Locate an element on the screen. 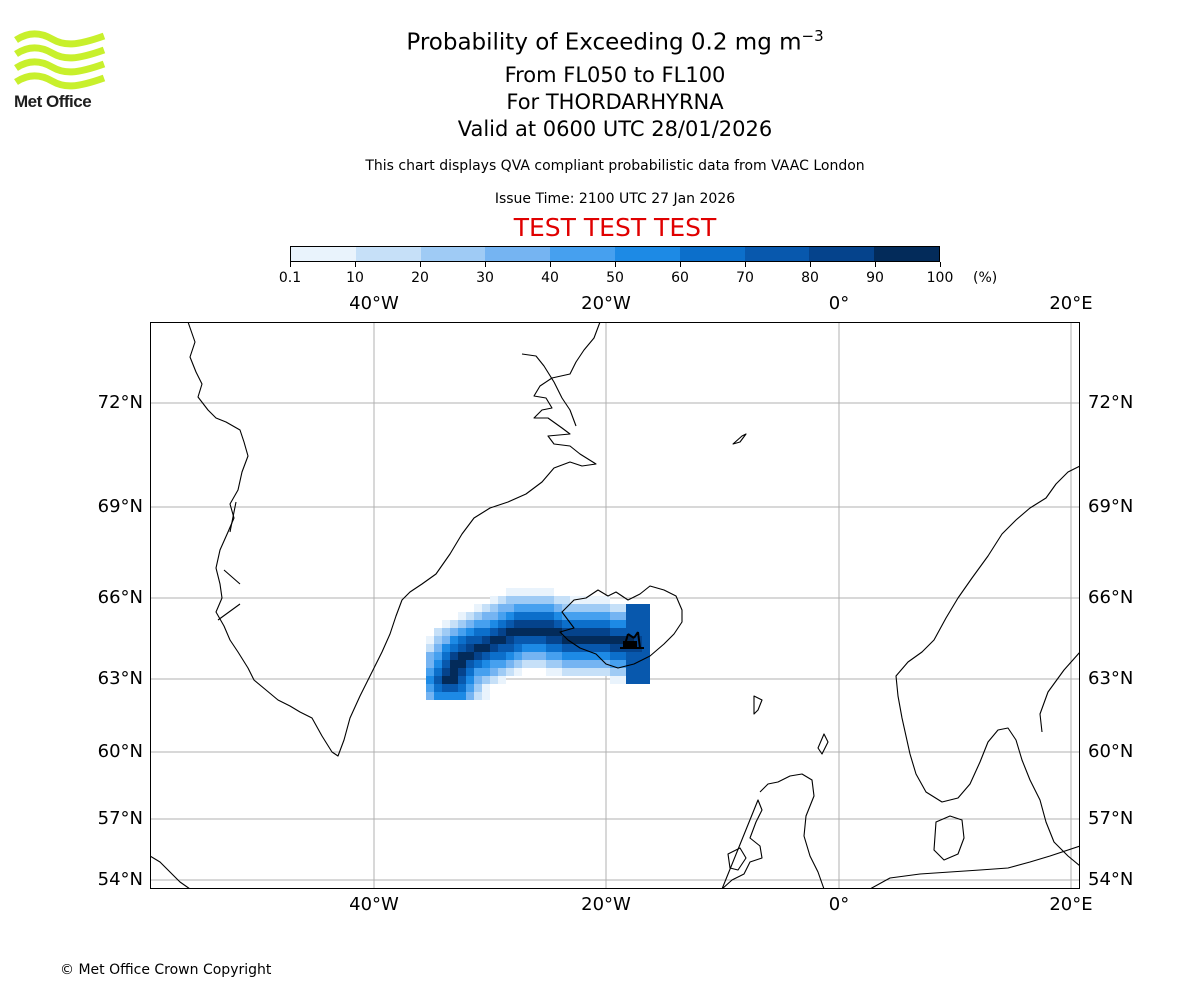 This screenshot has width=1200, height=1000. bottom-longitude-label: 0° is located at coordinates (839, 904).